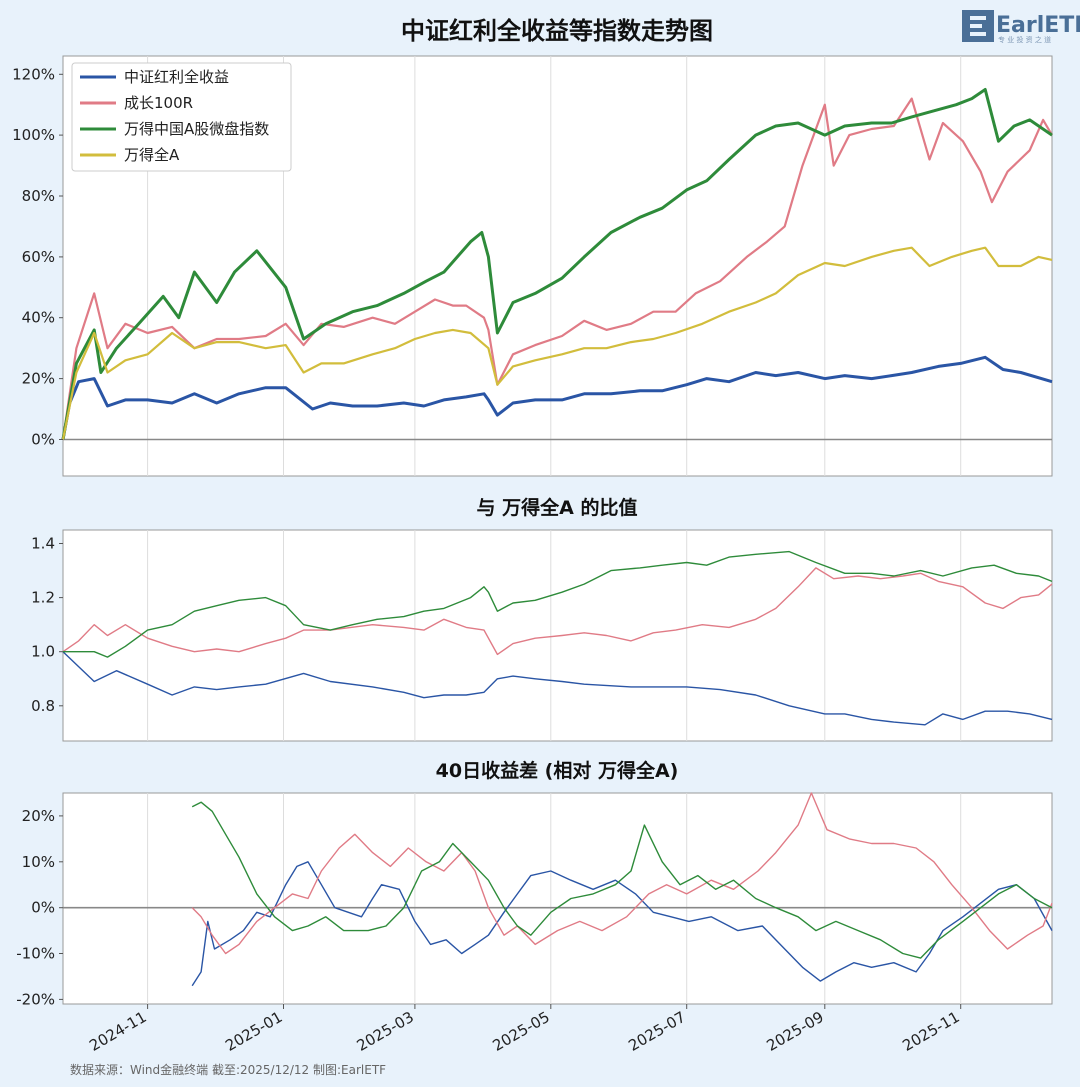 The width and height of the screenshot is (1080, 1087). What do you see at coordinates (253, 1031) in the screenshot?
I see `x-tick-label: 2025-01` at bounding box center [253, 1031].